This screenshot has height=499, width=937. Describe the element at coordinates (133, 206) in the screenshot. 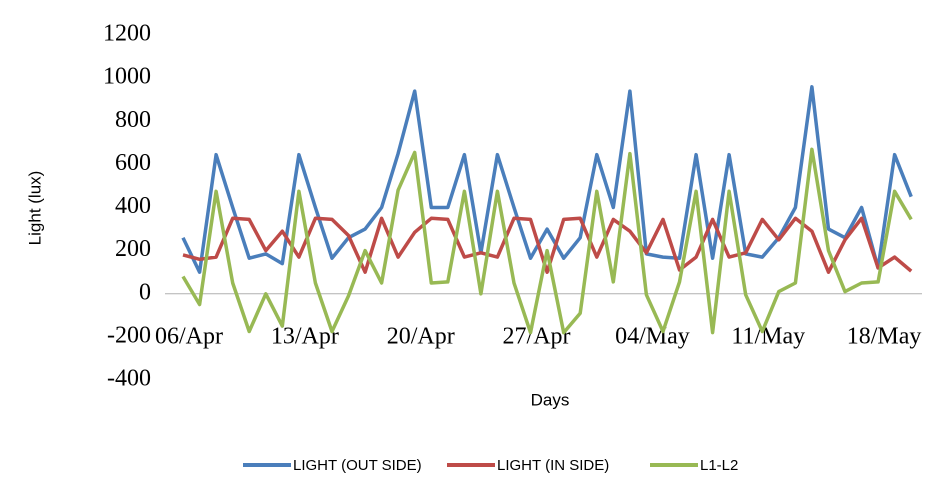

I see `y-tick-label: 400` at that location.